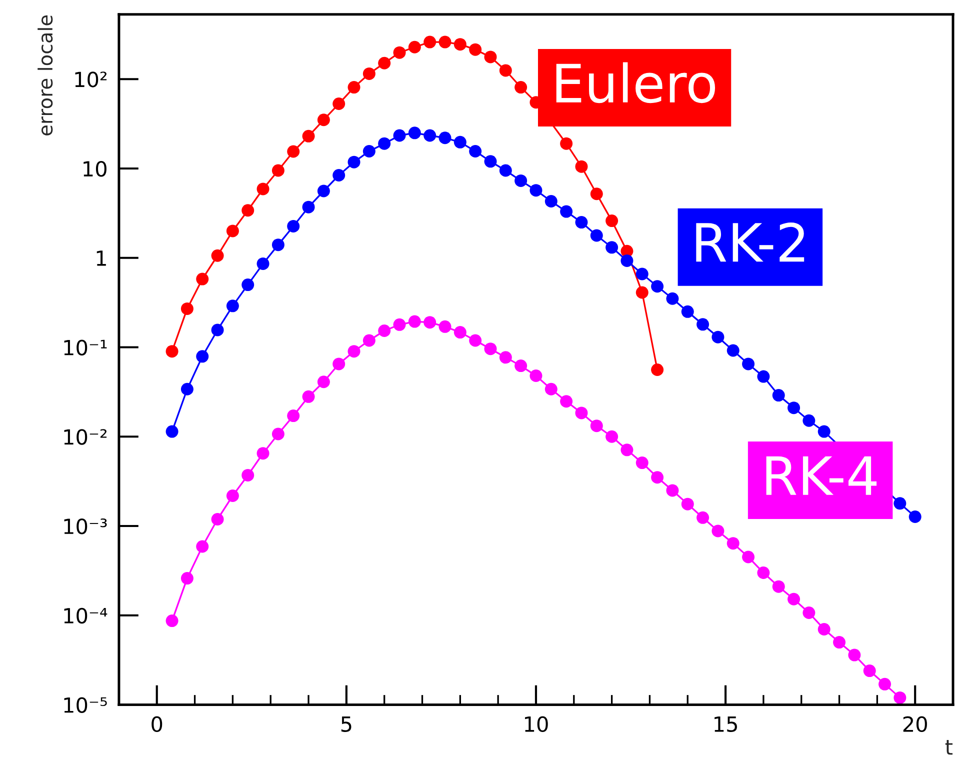 This screenshot has width=964, height=757. I want to click on x-tick-label: 15, so click(725, 724).